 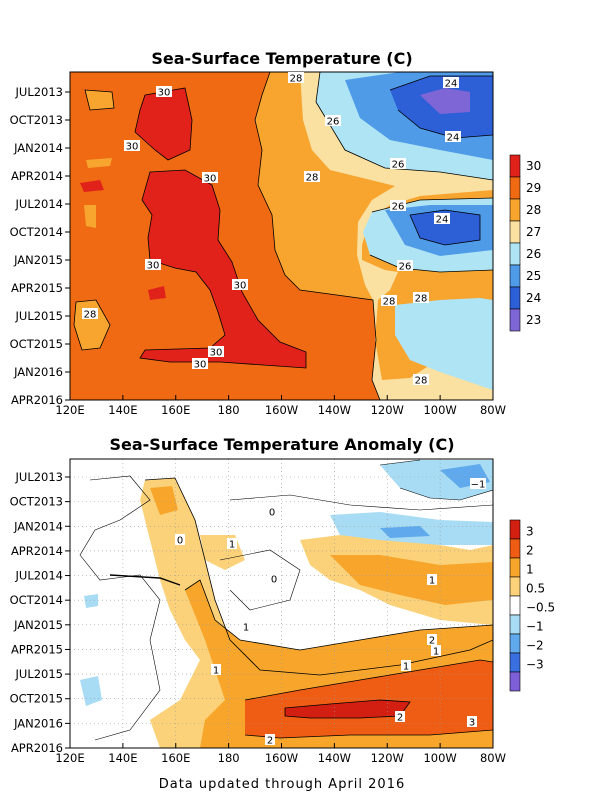 I want to click on colorbar-label: 28, so click(x=533, y=210).